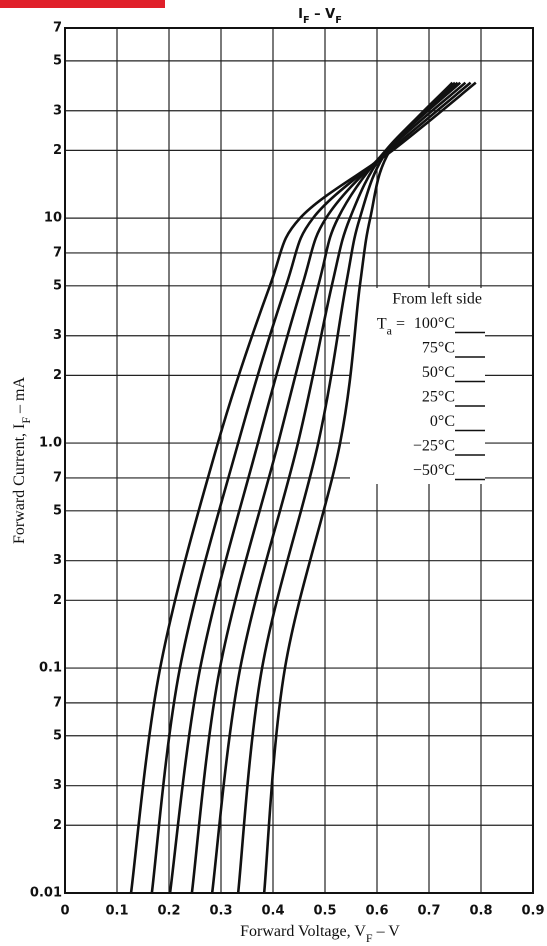 The width and height of the screenshot is (547, 946). I want to click on legend-label: −25°C, so click(434, 446).